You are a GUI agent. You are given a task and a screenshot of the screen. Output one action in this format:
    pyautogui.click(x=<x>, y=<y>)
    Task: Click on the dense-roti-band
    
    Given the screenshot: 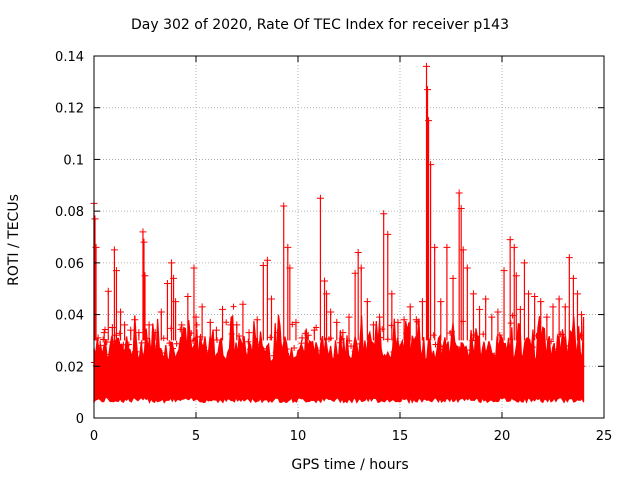 What is the action you would take?
    pyautogui.click(x=339, y=359)
    